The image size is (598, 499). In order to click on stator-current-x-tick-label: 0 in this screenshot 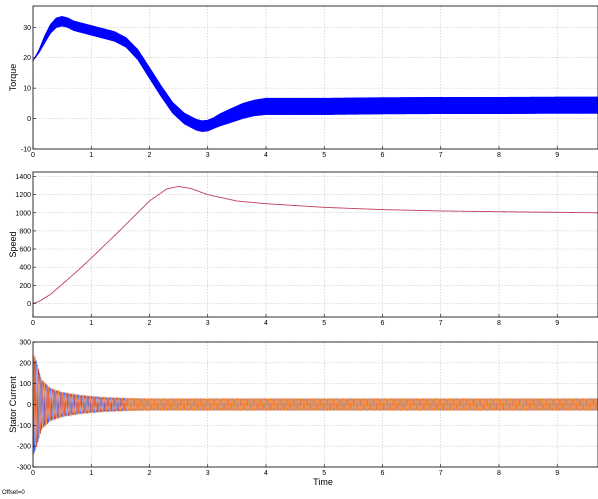, I will do `click(33, 473)`.